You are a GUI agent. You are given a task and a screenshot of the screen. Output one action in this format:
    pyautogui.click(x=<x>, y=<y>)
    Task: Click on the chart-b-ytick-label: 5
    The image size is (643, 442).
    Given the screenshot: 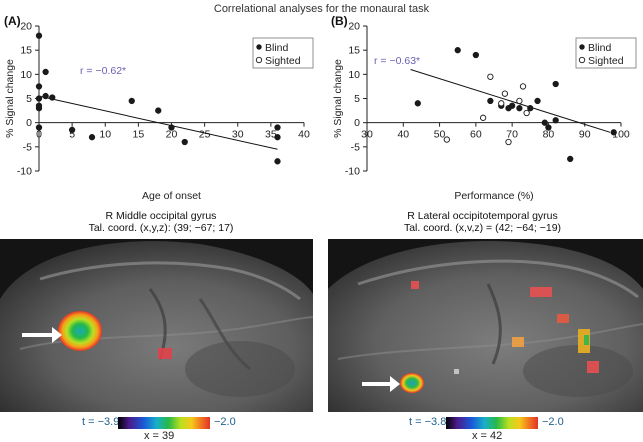 What is the action you would take?
    pyautogui.click(x=357, y=99)
    